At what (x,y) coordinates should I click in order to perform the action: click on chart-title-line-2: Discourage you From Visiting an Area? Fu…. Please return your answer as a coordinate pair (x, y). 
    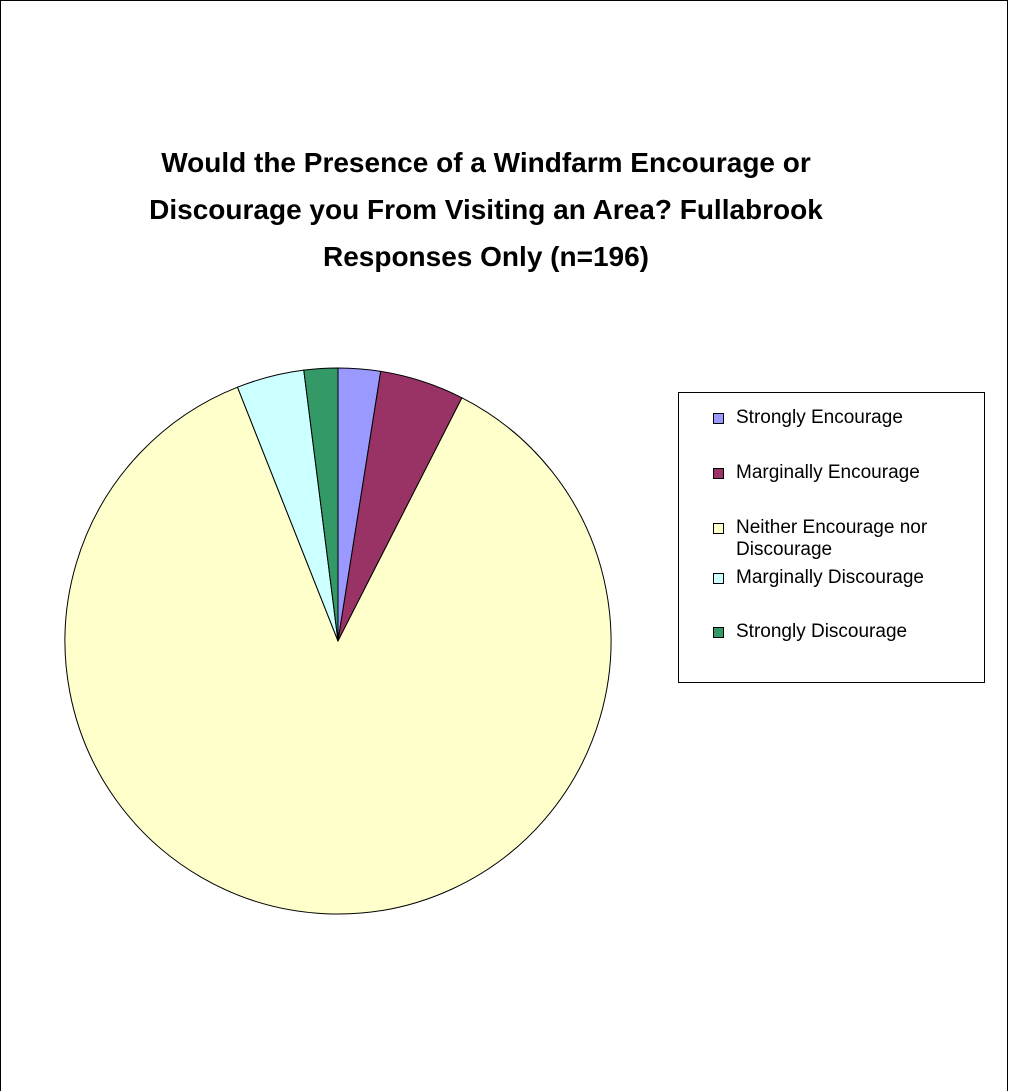
    Looking at the image, I should click on (486, 209).